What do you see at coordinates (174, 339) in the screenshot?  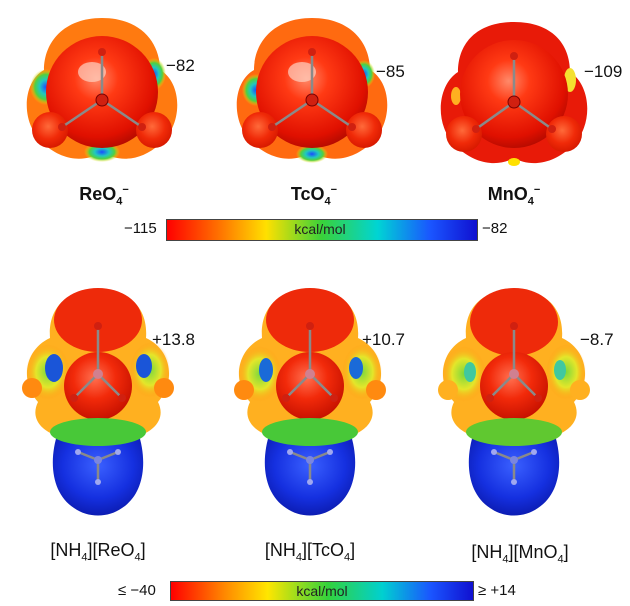 I see `esp-value-nh4-reo4: +13.8` at bounding box center [174, 339].